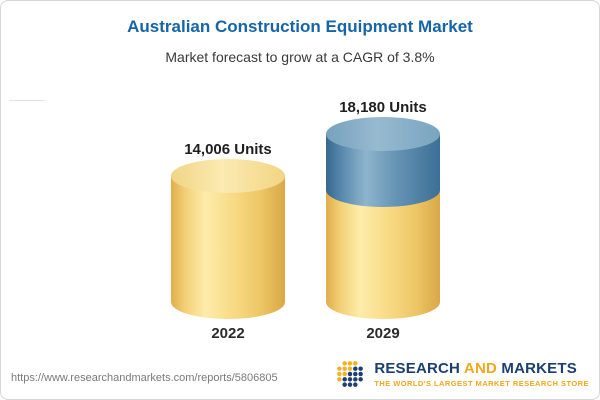  Describe the element at coordinates (228, 333) in the screenshot. I see `axis-label-2022: 2022` at that location.